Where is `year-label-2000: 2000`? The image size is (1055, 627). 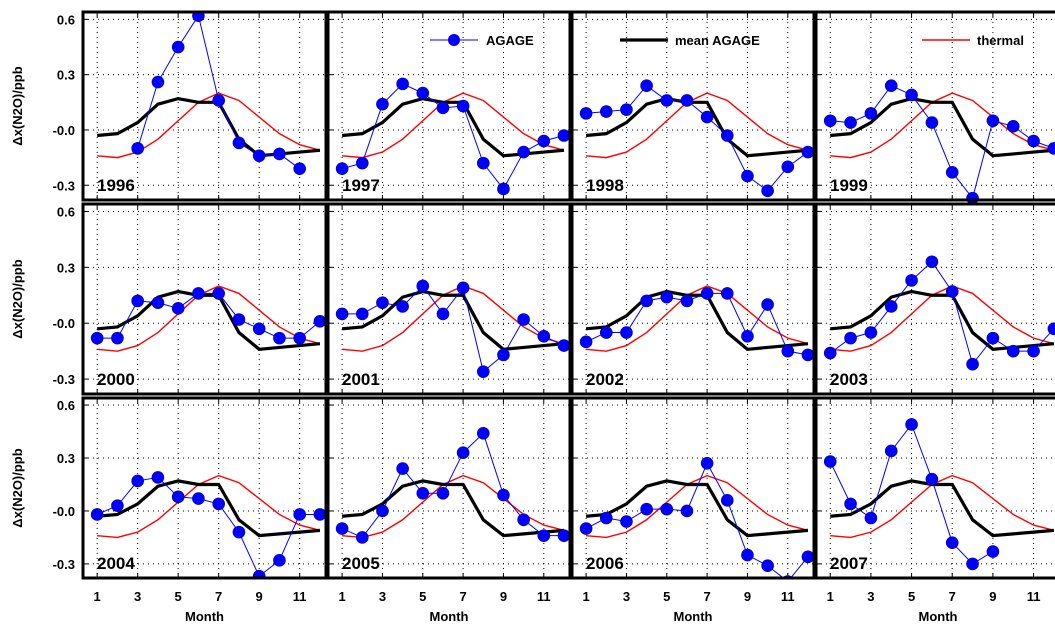 year-label-2000: 2000 is located at coordinates (116, 379).